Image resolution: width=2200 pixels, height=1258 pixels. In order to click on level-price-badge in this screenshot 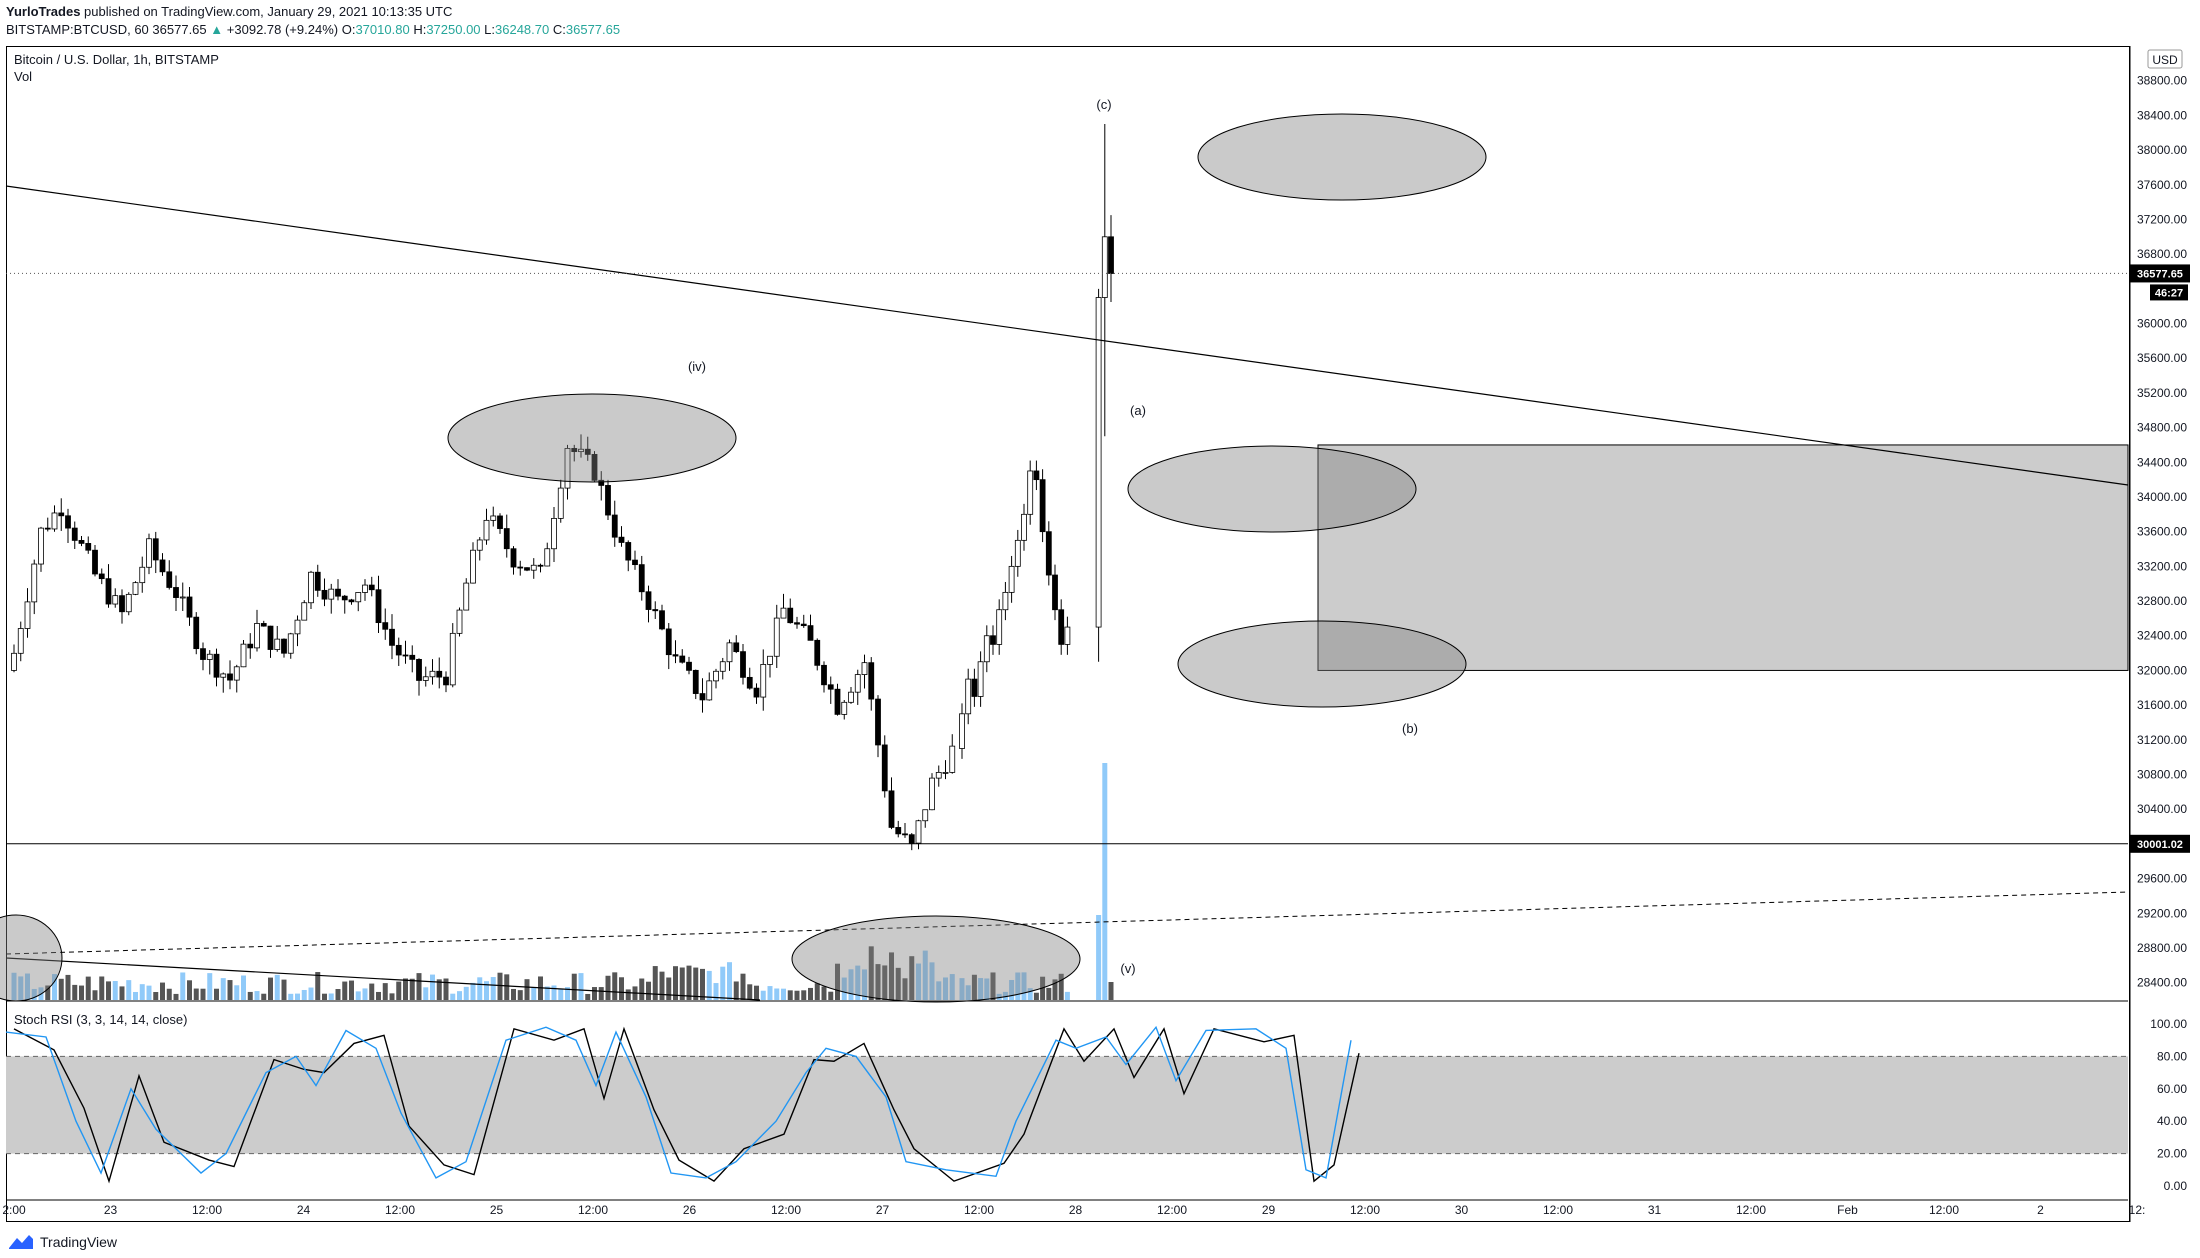, I will do `click(2160, 843)`.